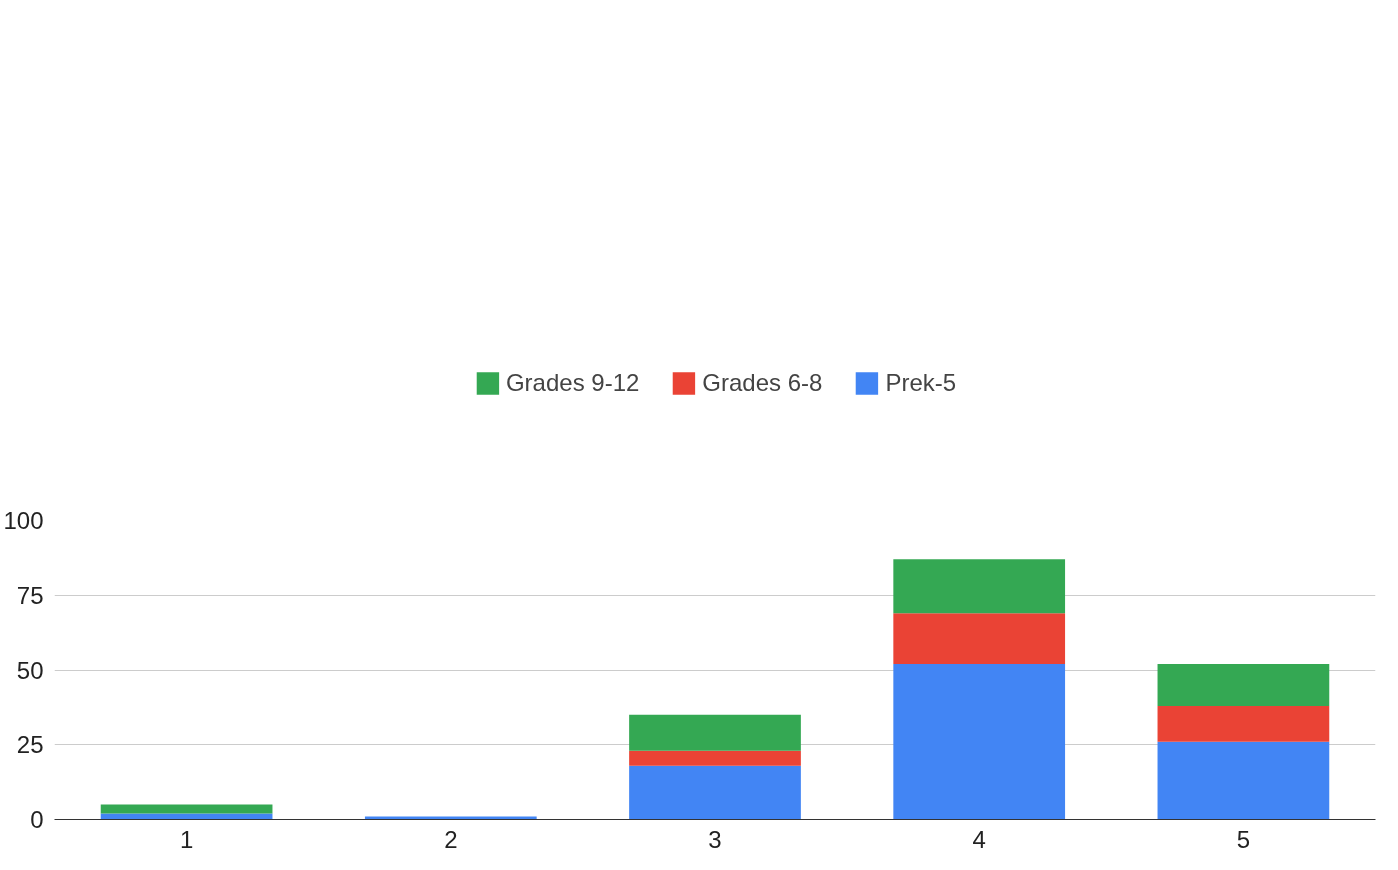  I want to click on y-tick-label: 50, so click(30, 670).